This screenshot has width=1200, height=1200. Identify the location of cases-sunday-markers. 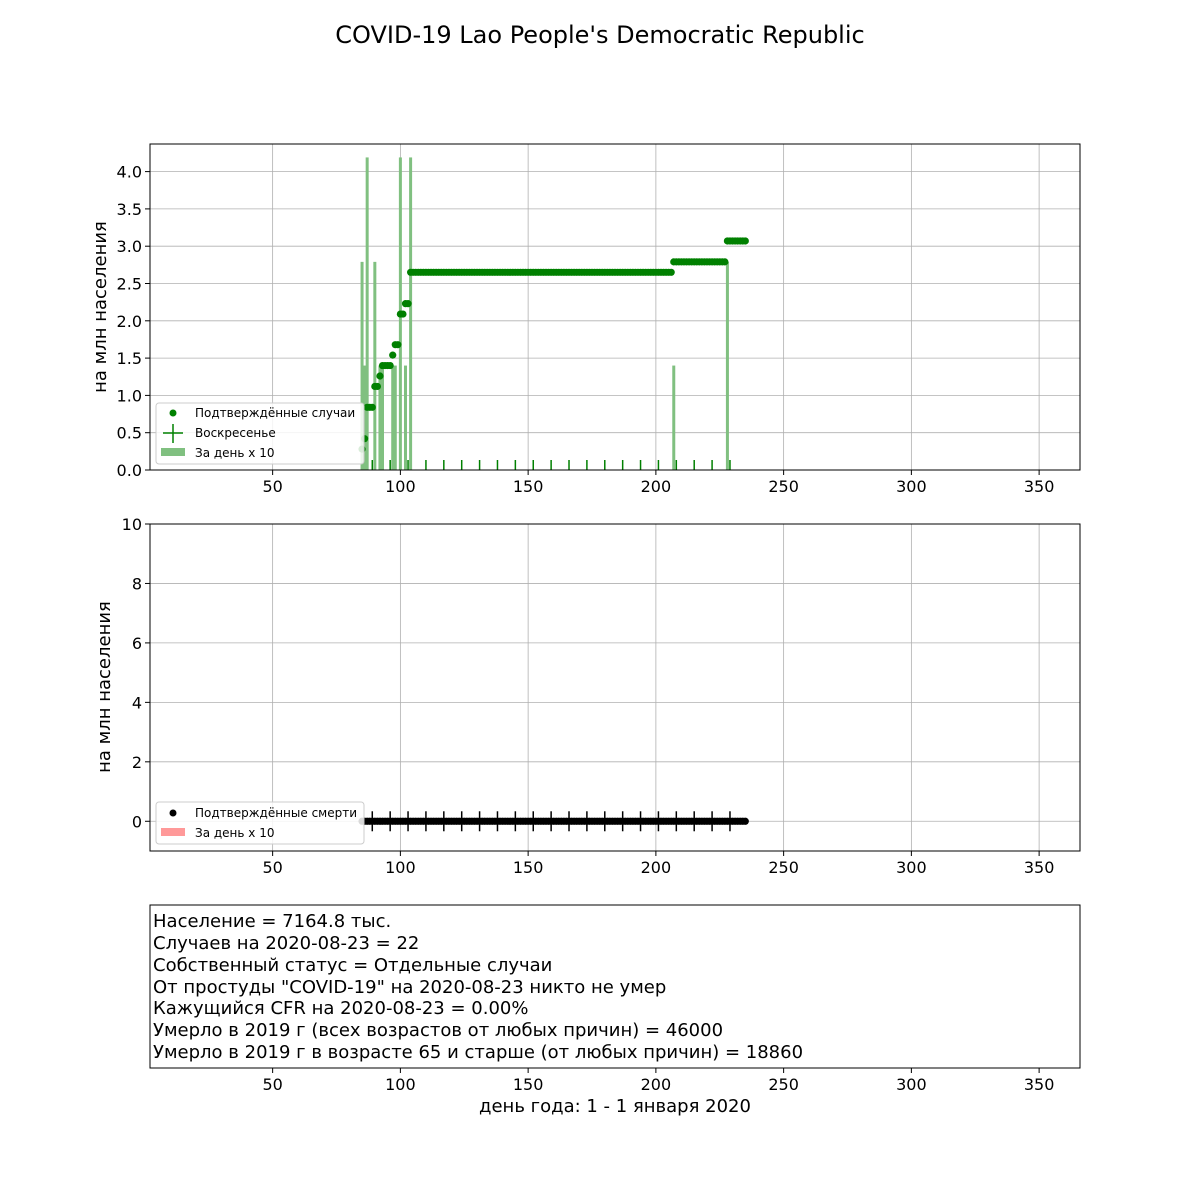
(551, 465).